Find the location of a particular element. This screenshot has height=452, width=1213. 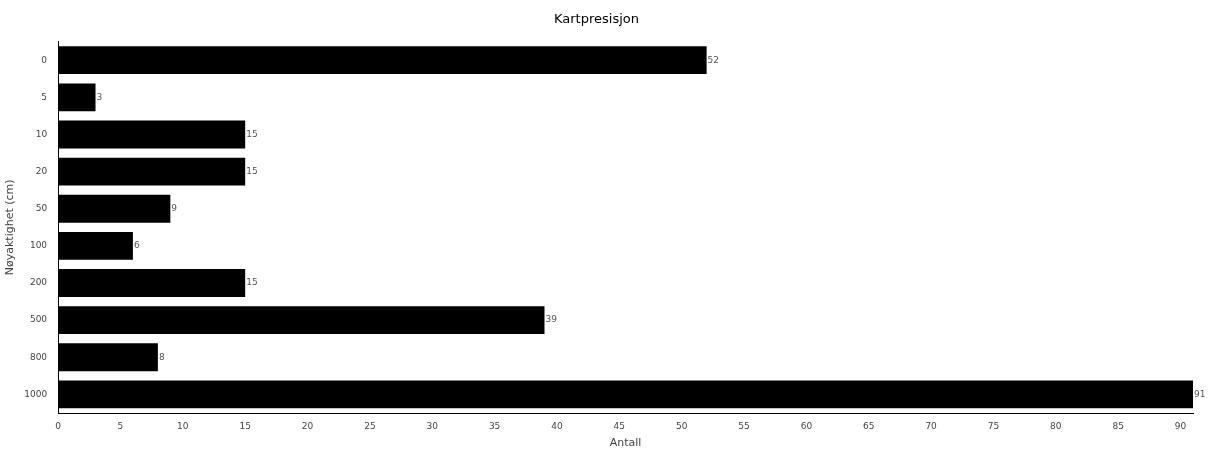

x-tick-label: 20 is located at coordinates (307, 425).